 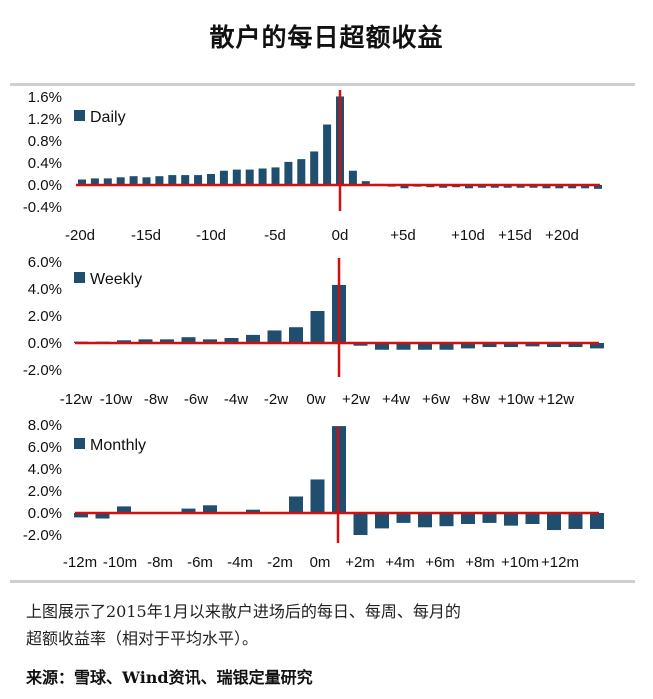 What do you see at coordinates (598, 187) in the screenshot?
I see `bar-+20d` at bounding box center [598, 187].